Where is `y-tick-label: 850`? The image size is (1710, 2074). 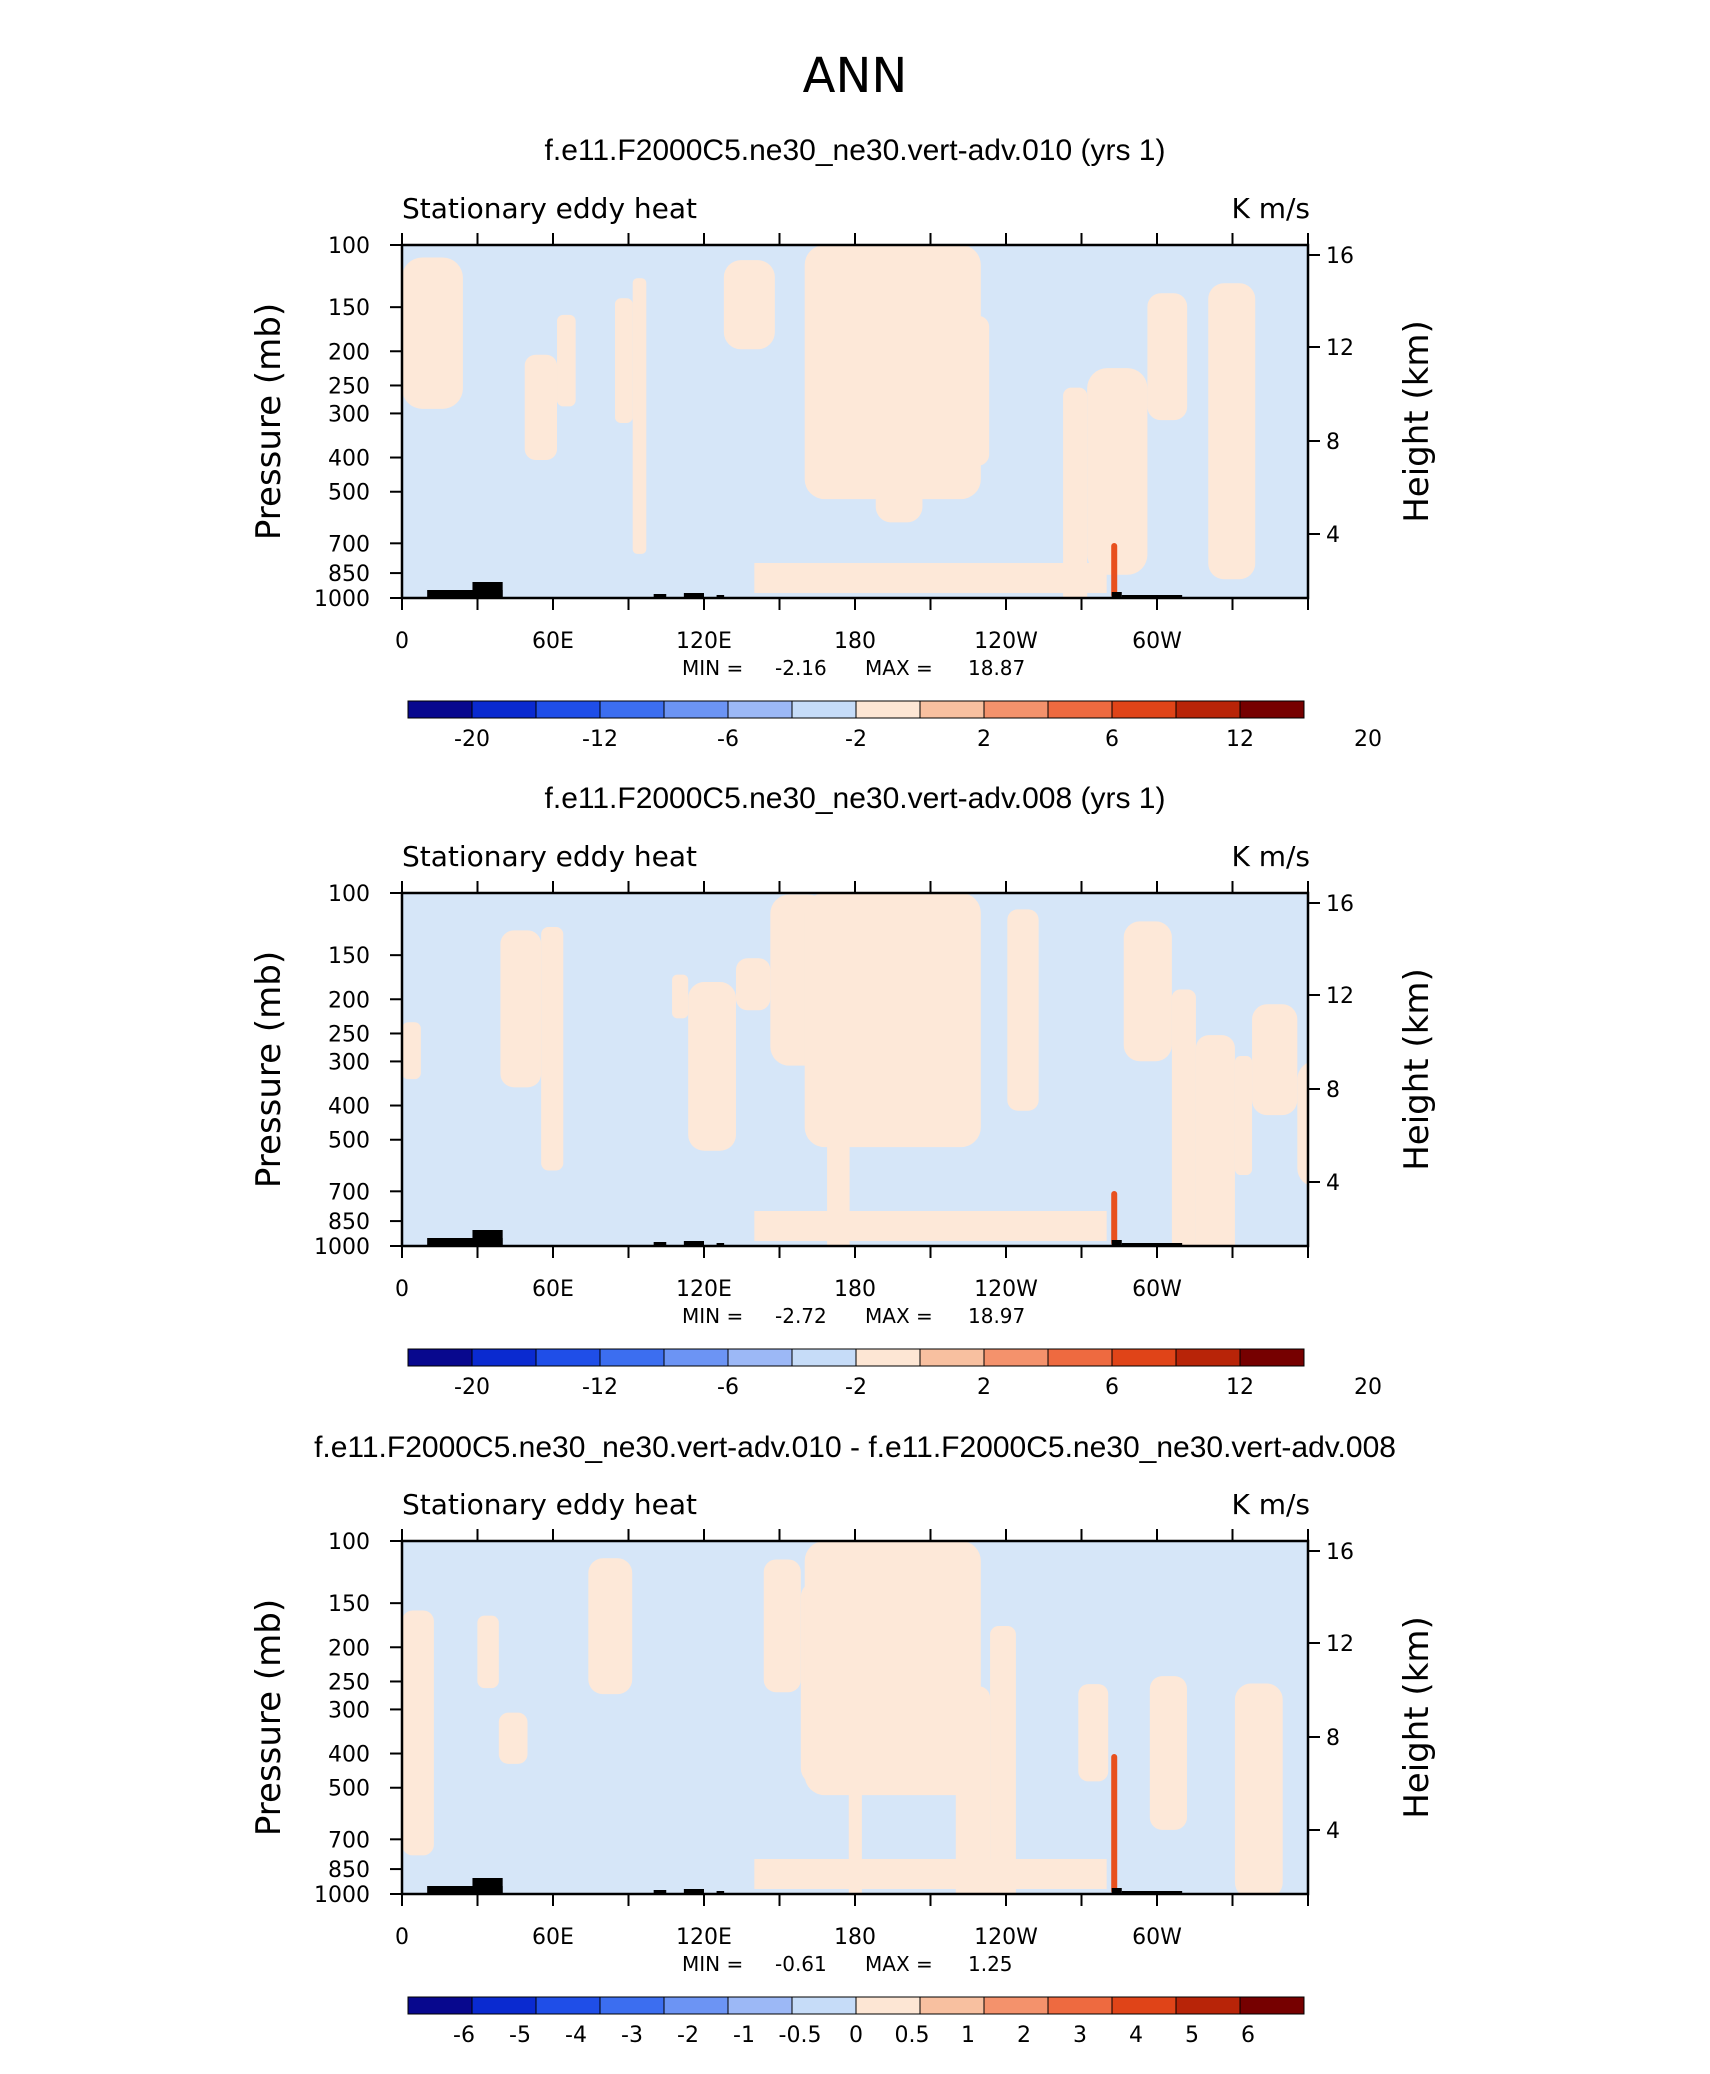
y-tick-label: 850 is located at coordinates (349, 574).